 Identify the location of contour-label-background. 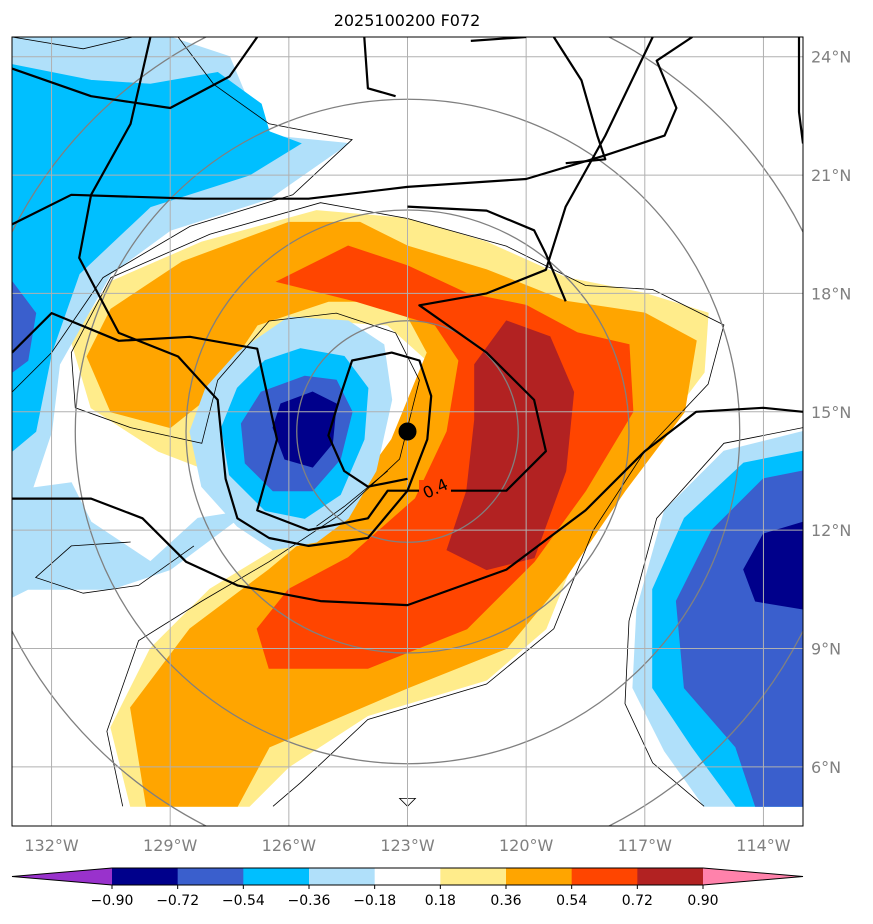
(435, 490).